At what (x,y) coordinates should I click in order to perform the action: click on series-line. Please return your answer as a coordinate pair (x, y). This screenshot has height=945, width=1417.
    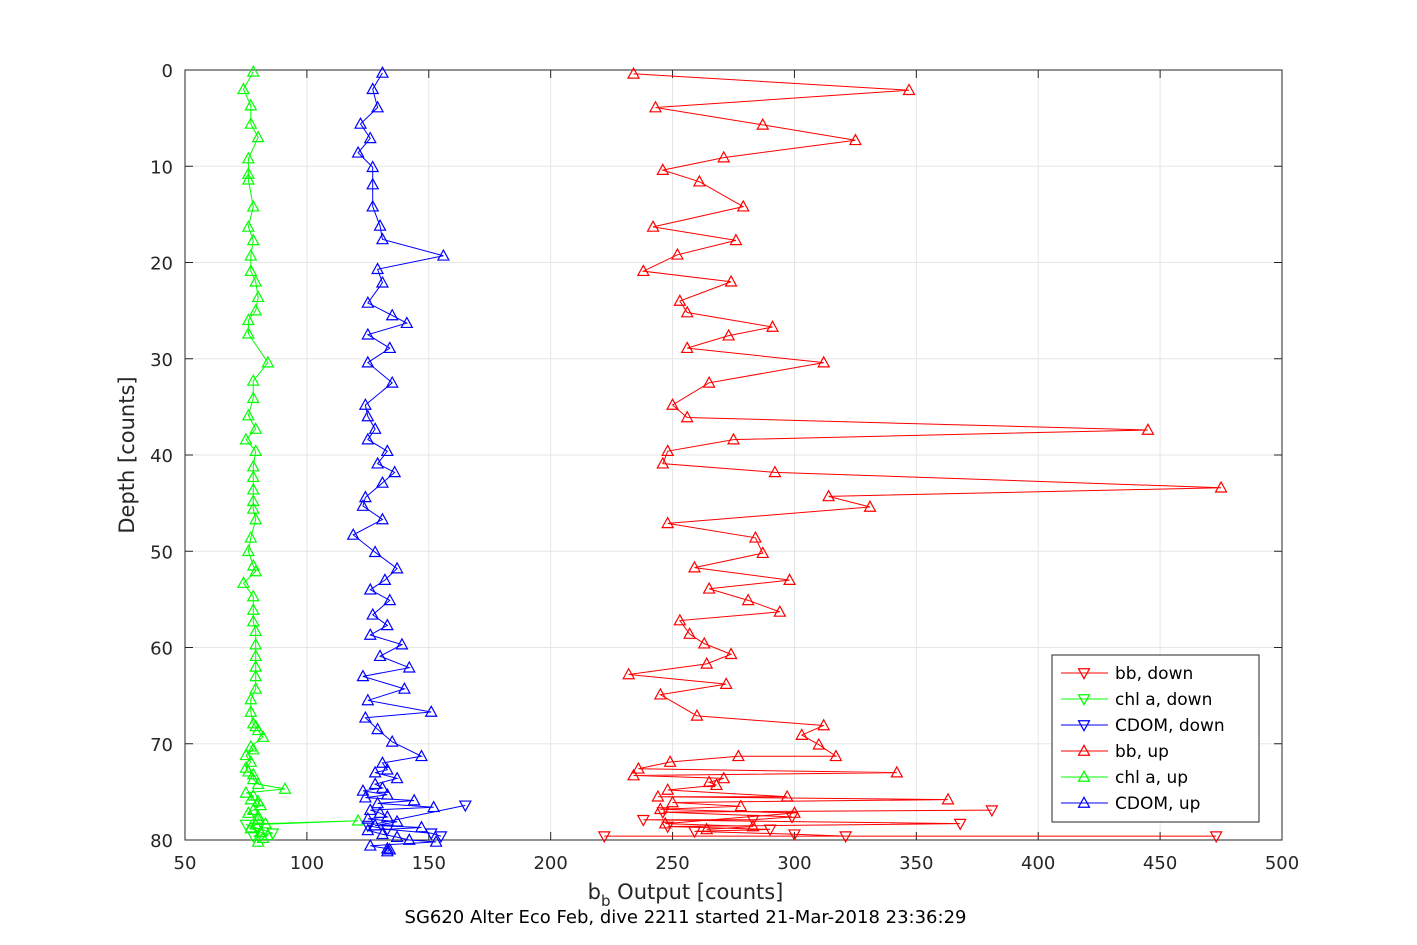
    Looking at the image, I should click on (398, 462).